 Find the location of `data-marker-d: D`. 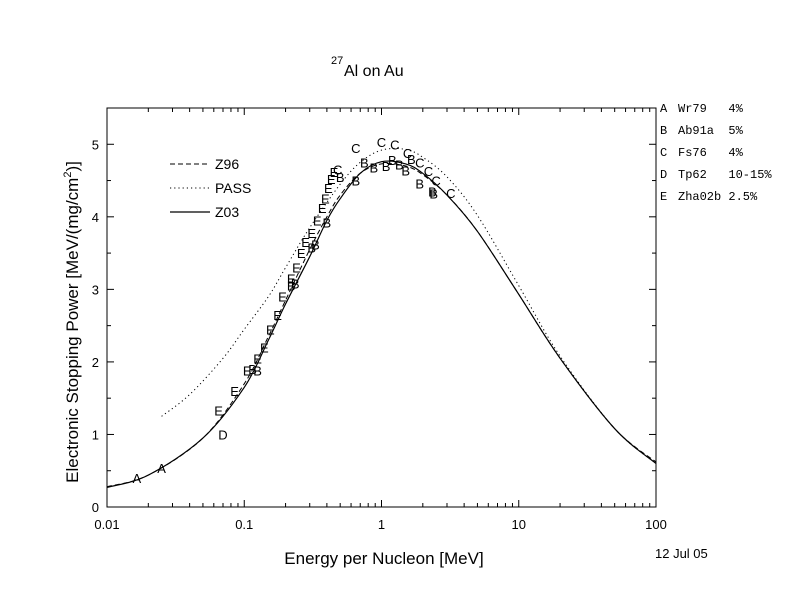

data-marker-d: D is located at coordinates (222, 434).